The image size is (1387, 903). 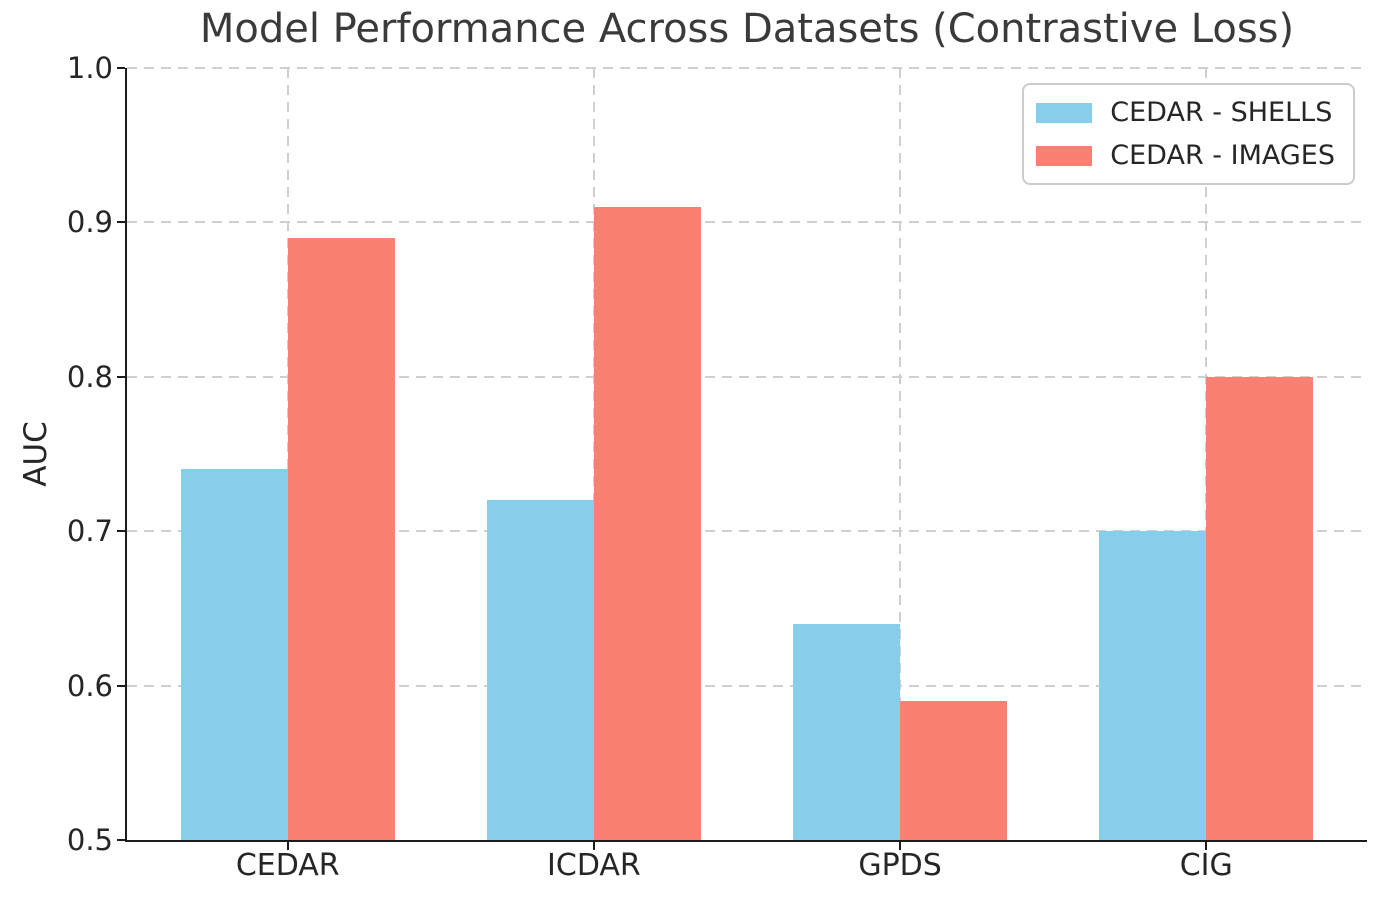 What do you see at coordinates (1206, 865) in the screenshot?
I see `x-tick-label: CIG` at bounding box center [1206, 865].